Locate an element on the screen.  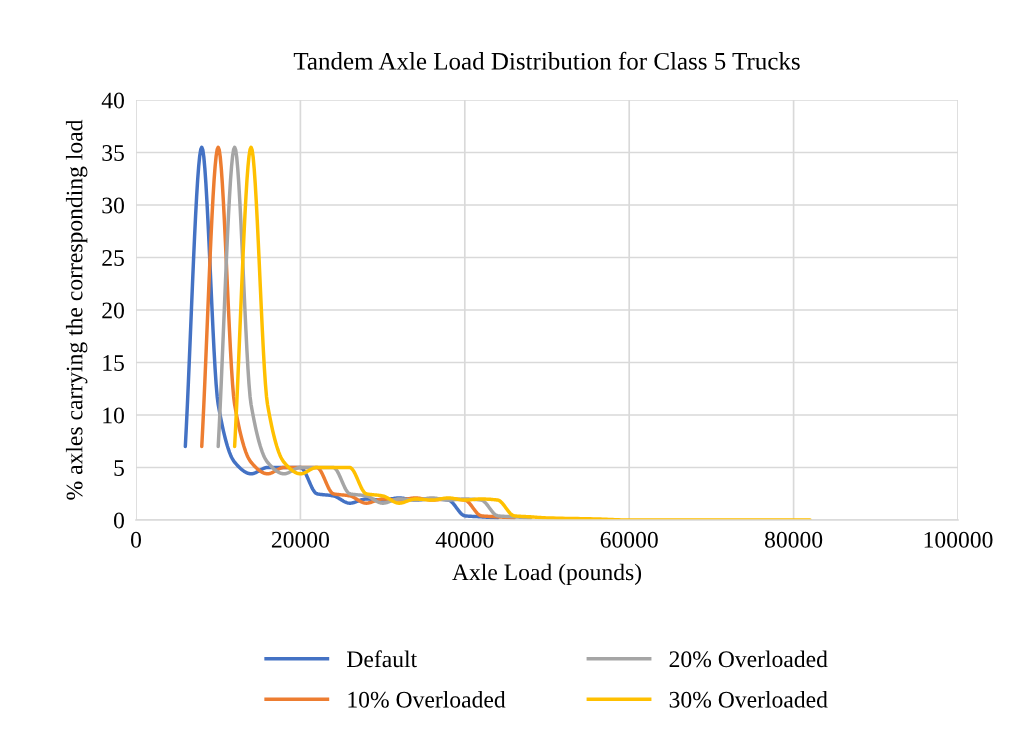
x-axis-title: Axle Load (pounds) is located at coordinates (547, 574).